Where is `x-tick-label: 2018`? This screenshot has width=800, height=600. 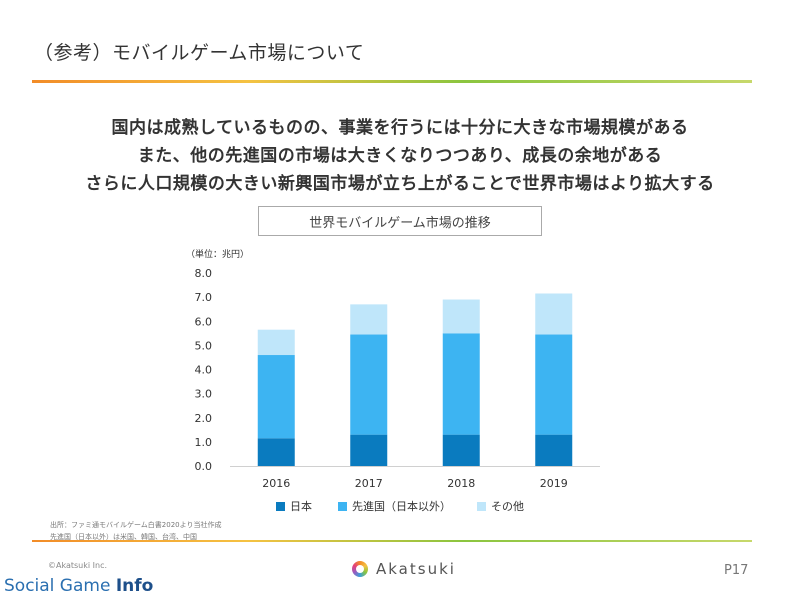
x-tick-label: 2018 is located at coordinates (461, 483).